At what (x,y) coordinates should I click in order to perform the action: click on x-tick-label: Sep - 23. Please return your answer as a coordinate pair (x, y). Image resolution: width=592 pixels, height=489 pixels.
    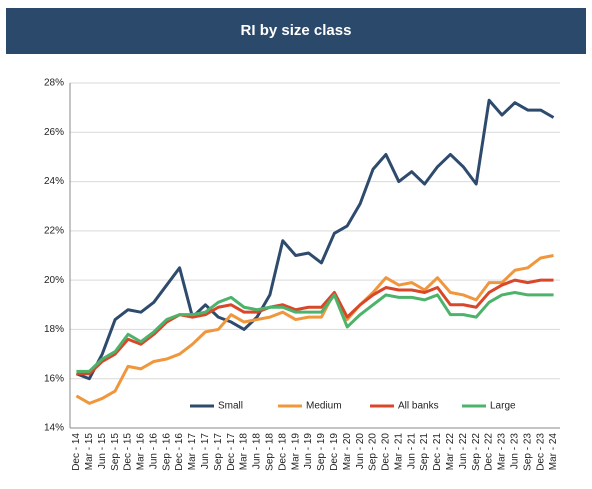
    Looking at the image, I should click on (527, 452).